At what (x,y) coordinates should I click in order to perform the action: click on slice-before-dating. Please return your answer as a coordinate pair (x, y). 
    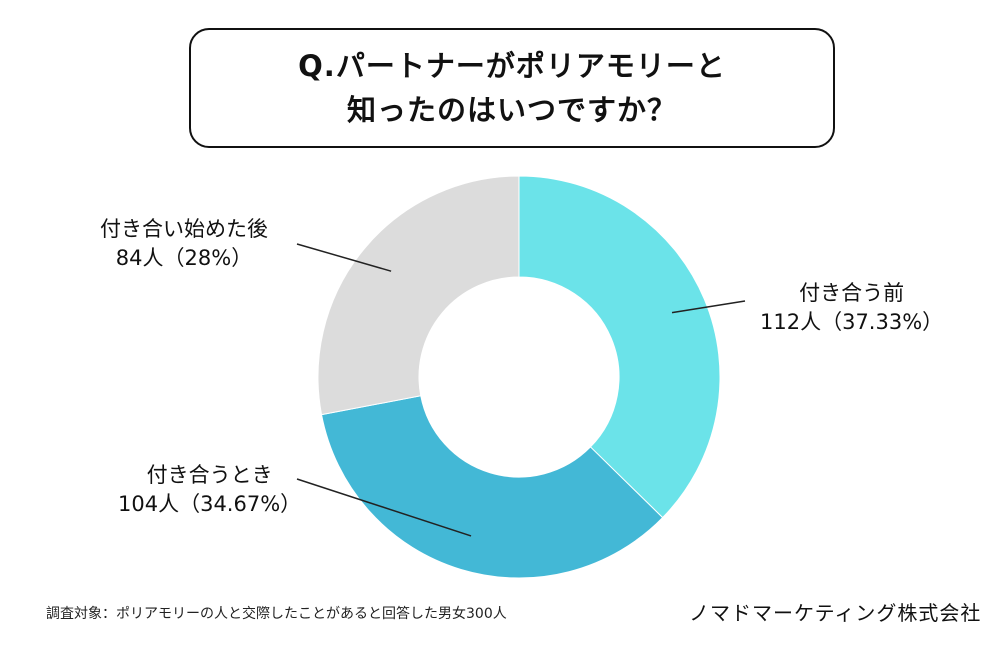
    Looking at the image, I should click on (619, 347).